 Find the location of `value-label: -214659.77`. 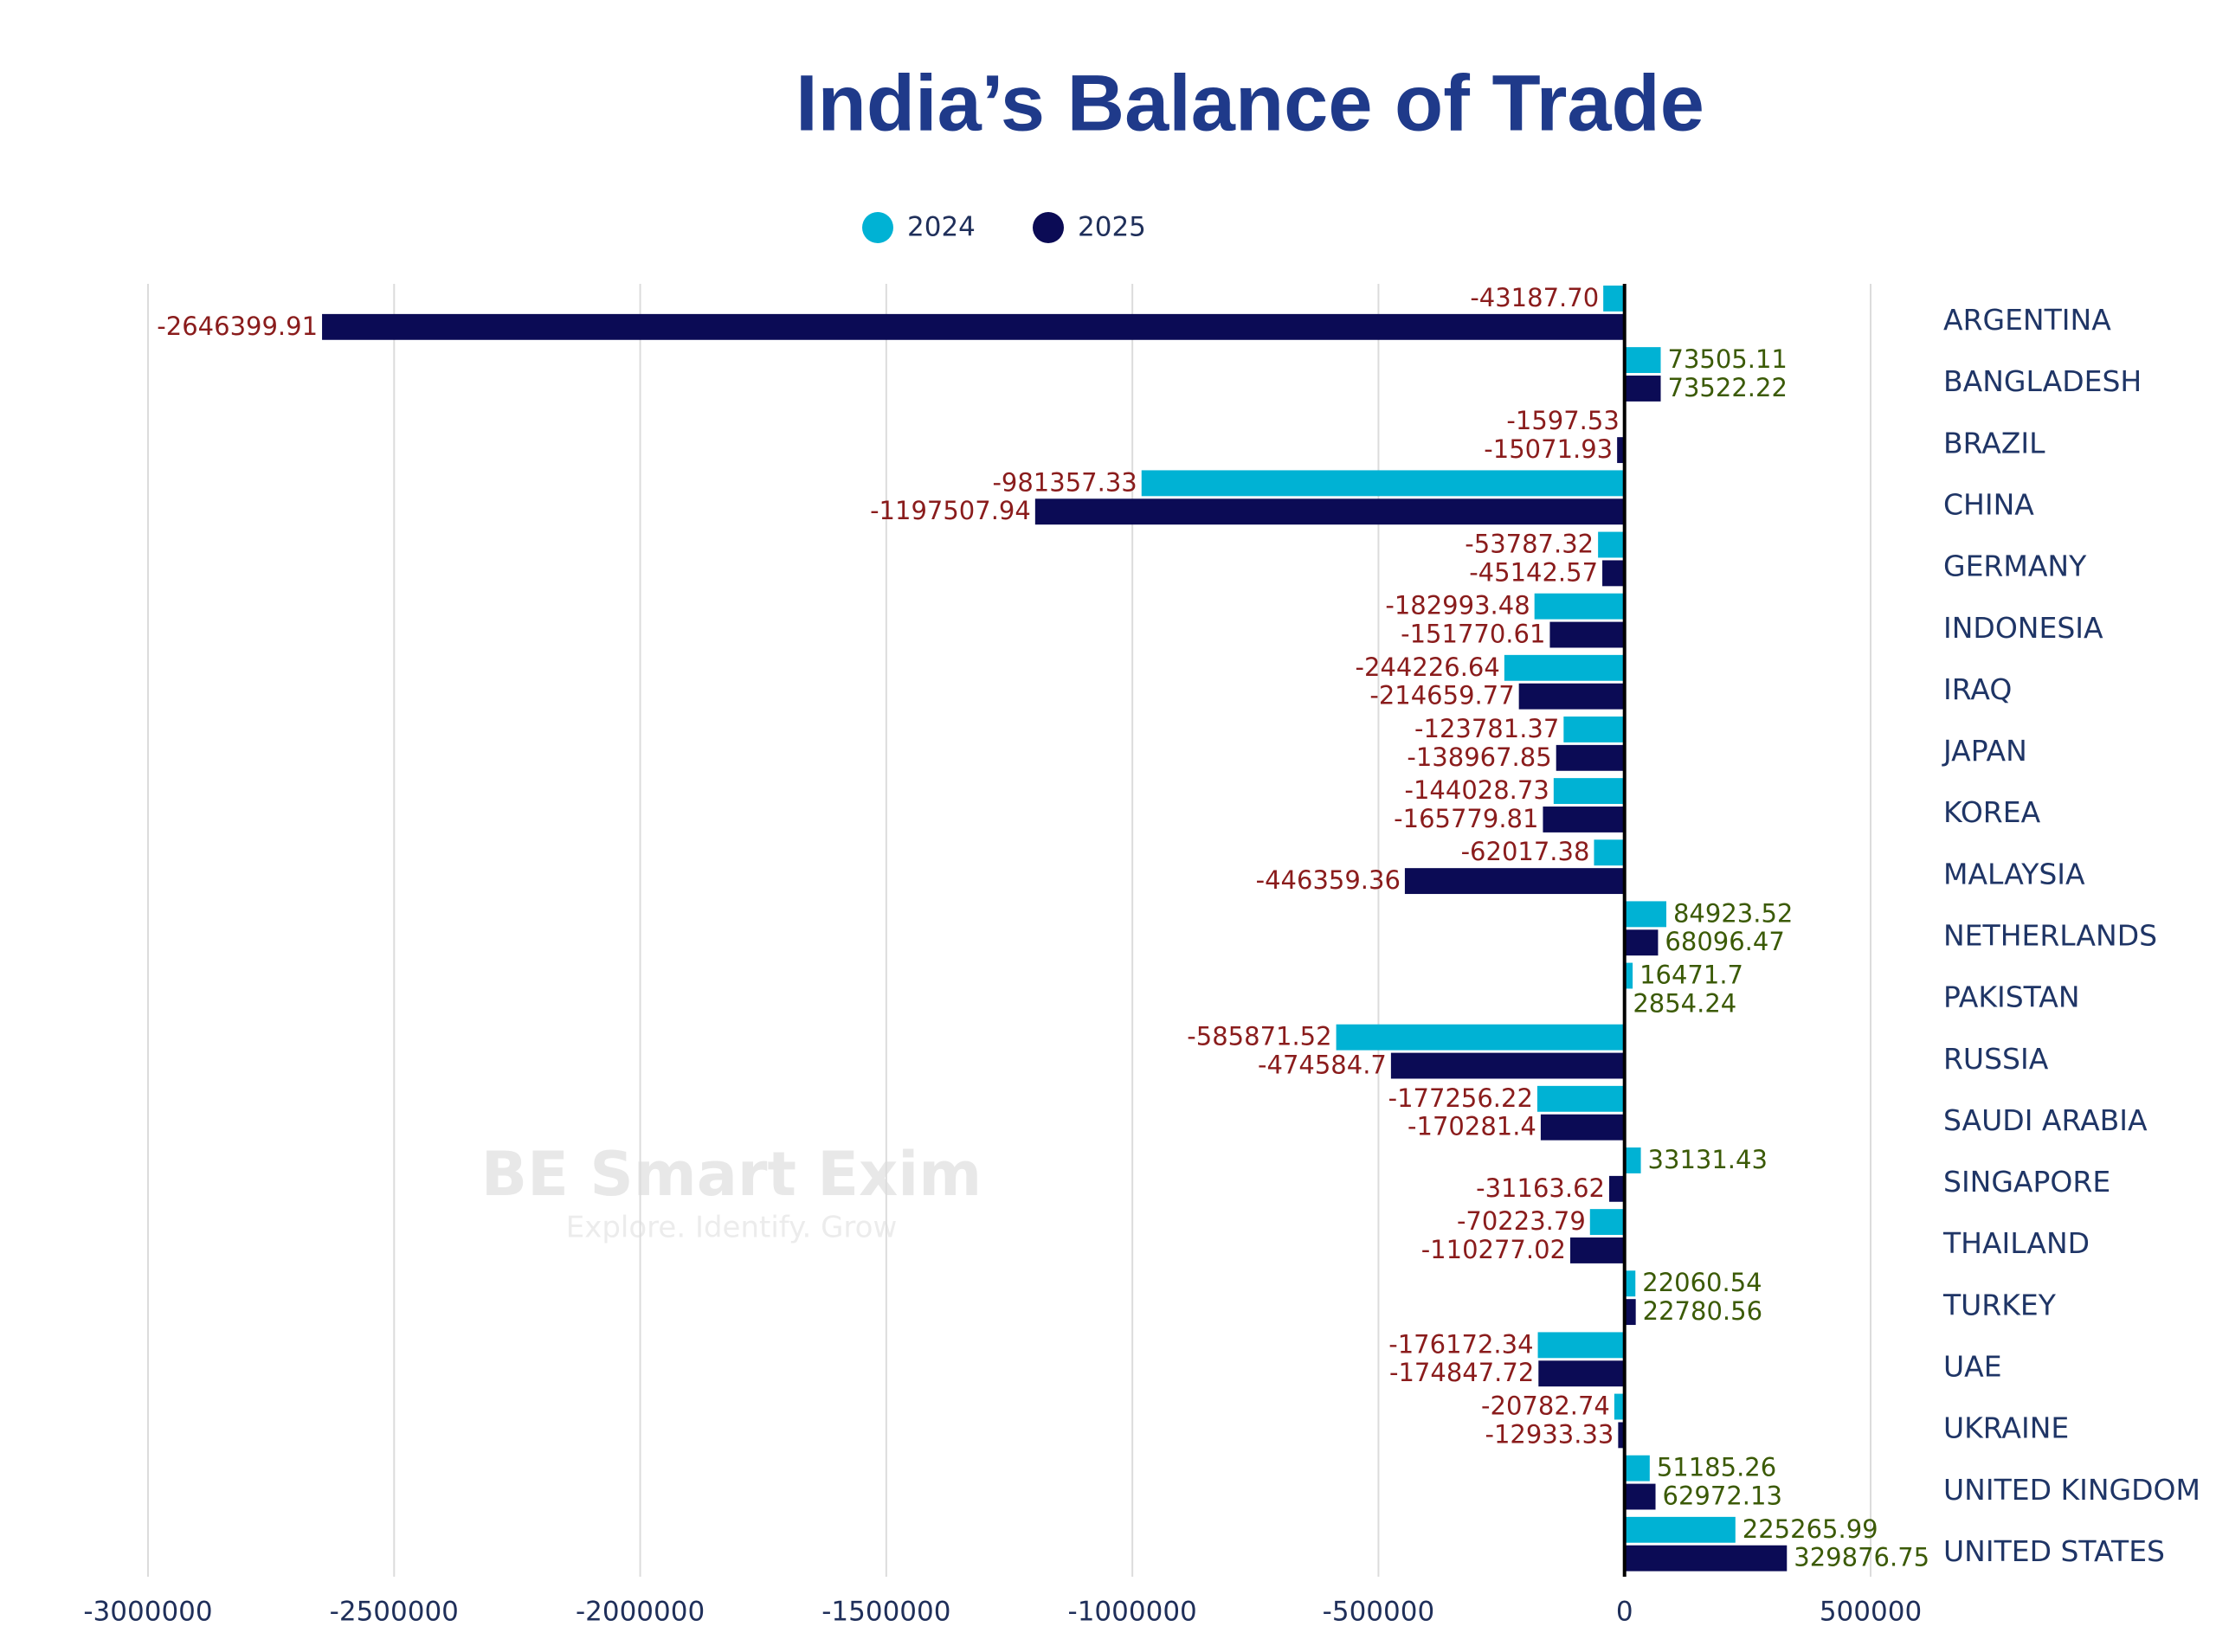

value-label: -214659.77 is located at coordinates (1441, 695).